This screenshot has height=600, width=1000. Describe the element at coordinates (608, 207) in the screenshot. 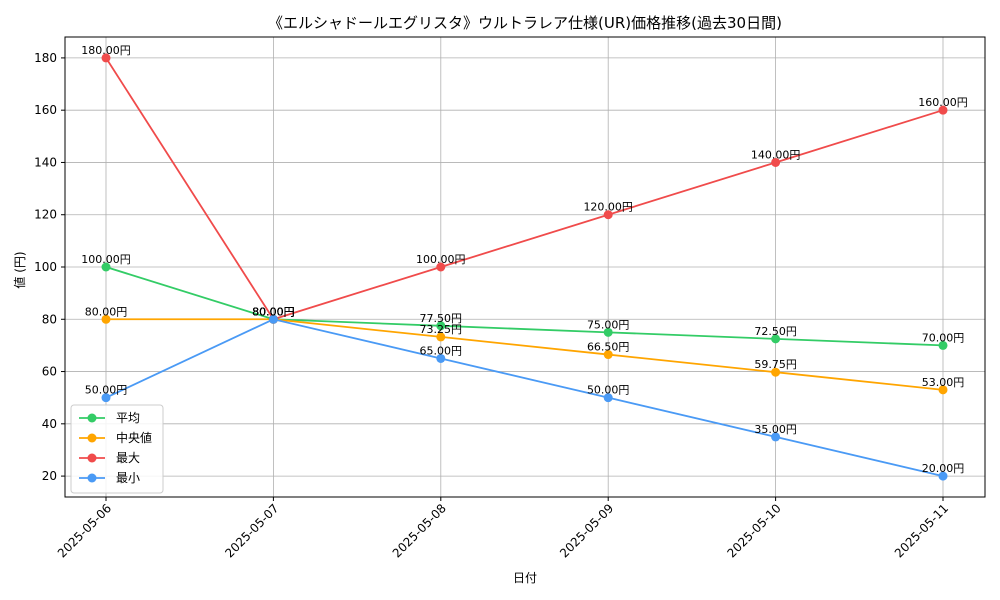

I see `data-label: 120.00円` at that location.